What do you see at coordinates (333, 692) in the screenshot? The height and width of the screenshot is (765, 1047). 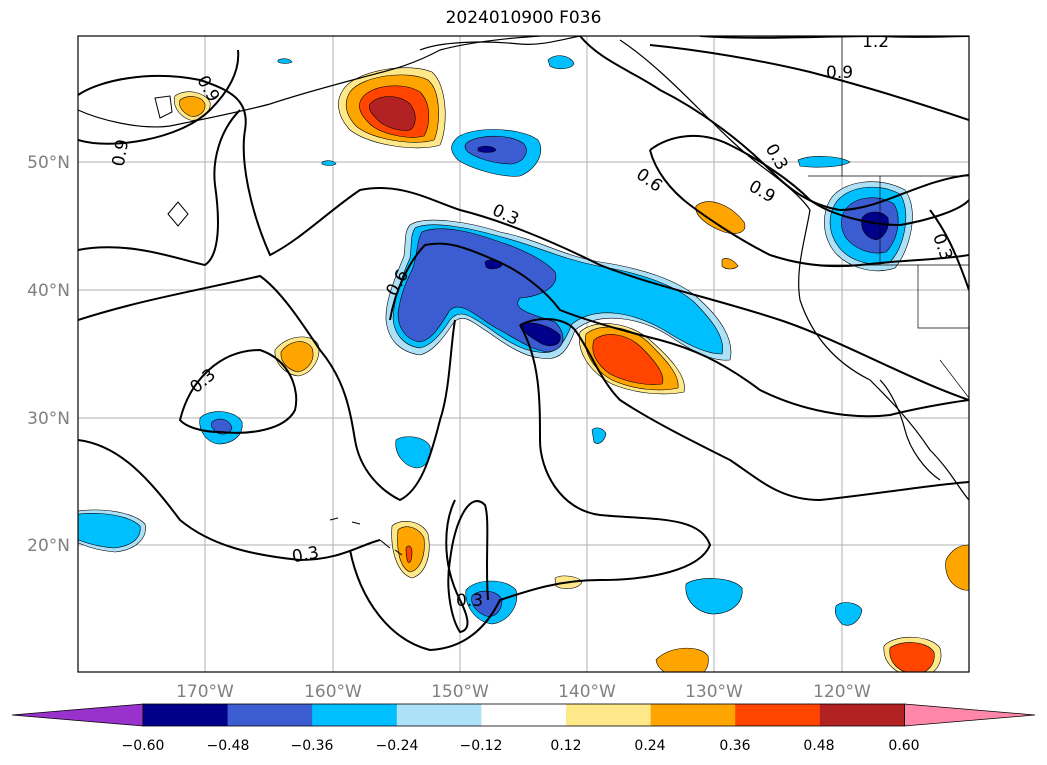 I see `lon-label: 160°W` at bounding box center [333, 692].